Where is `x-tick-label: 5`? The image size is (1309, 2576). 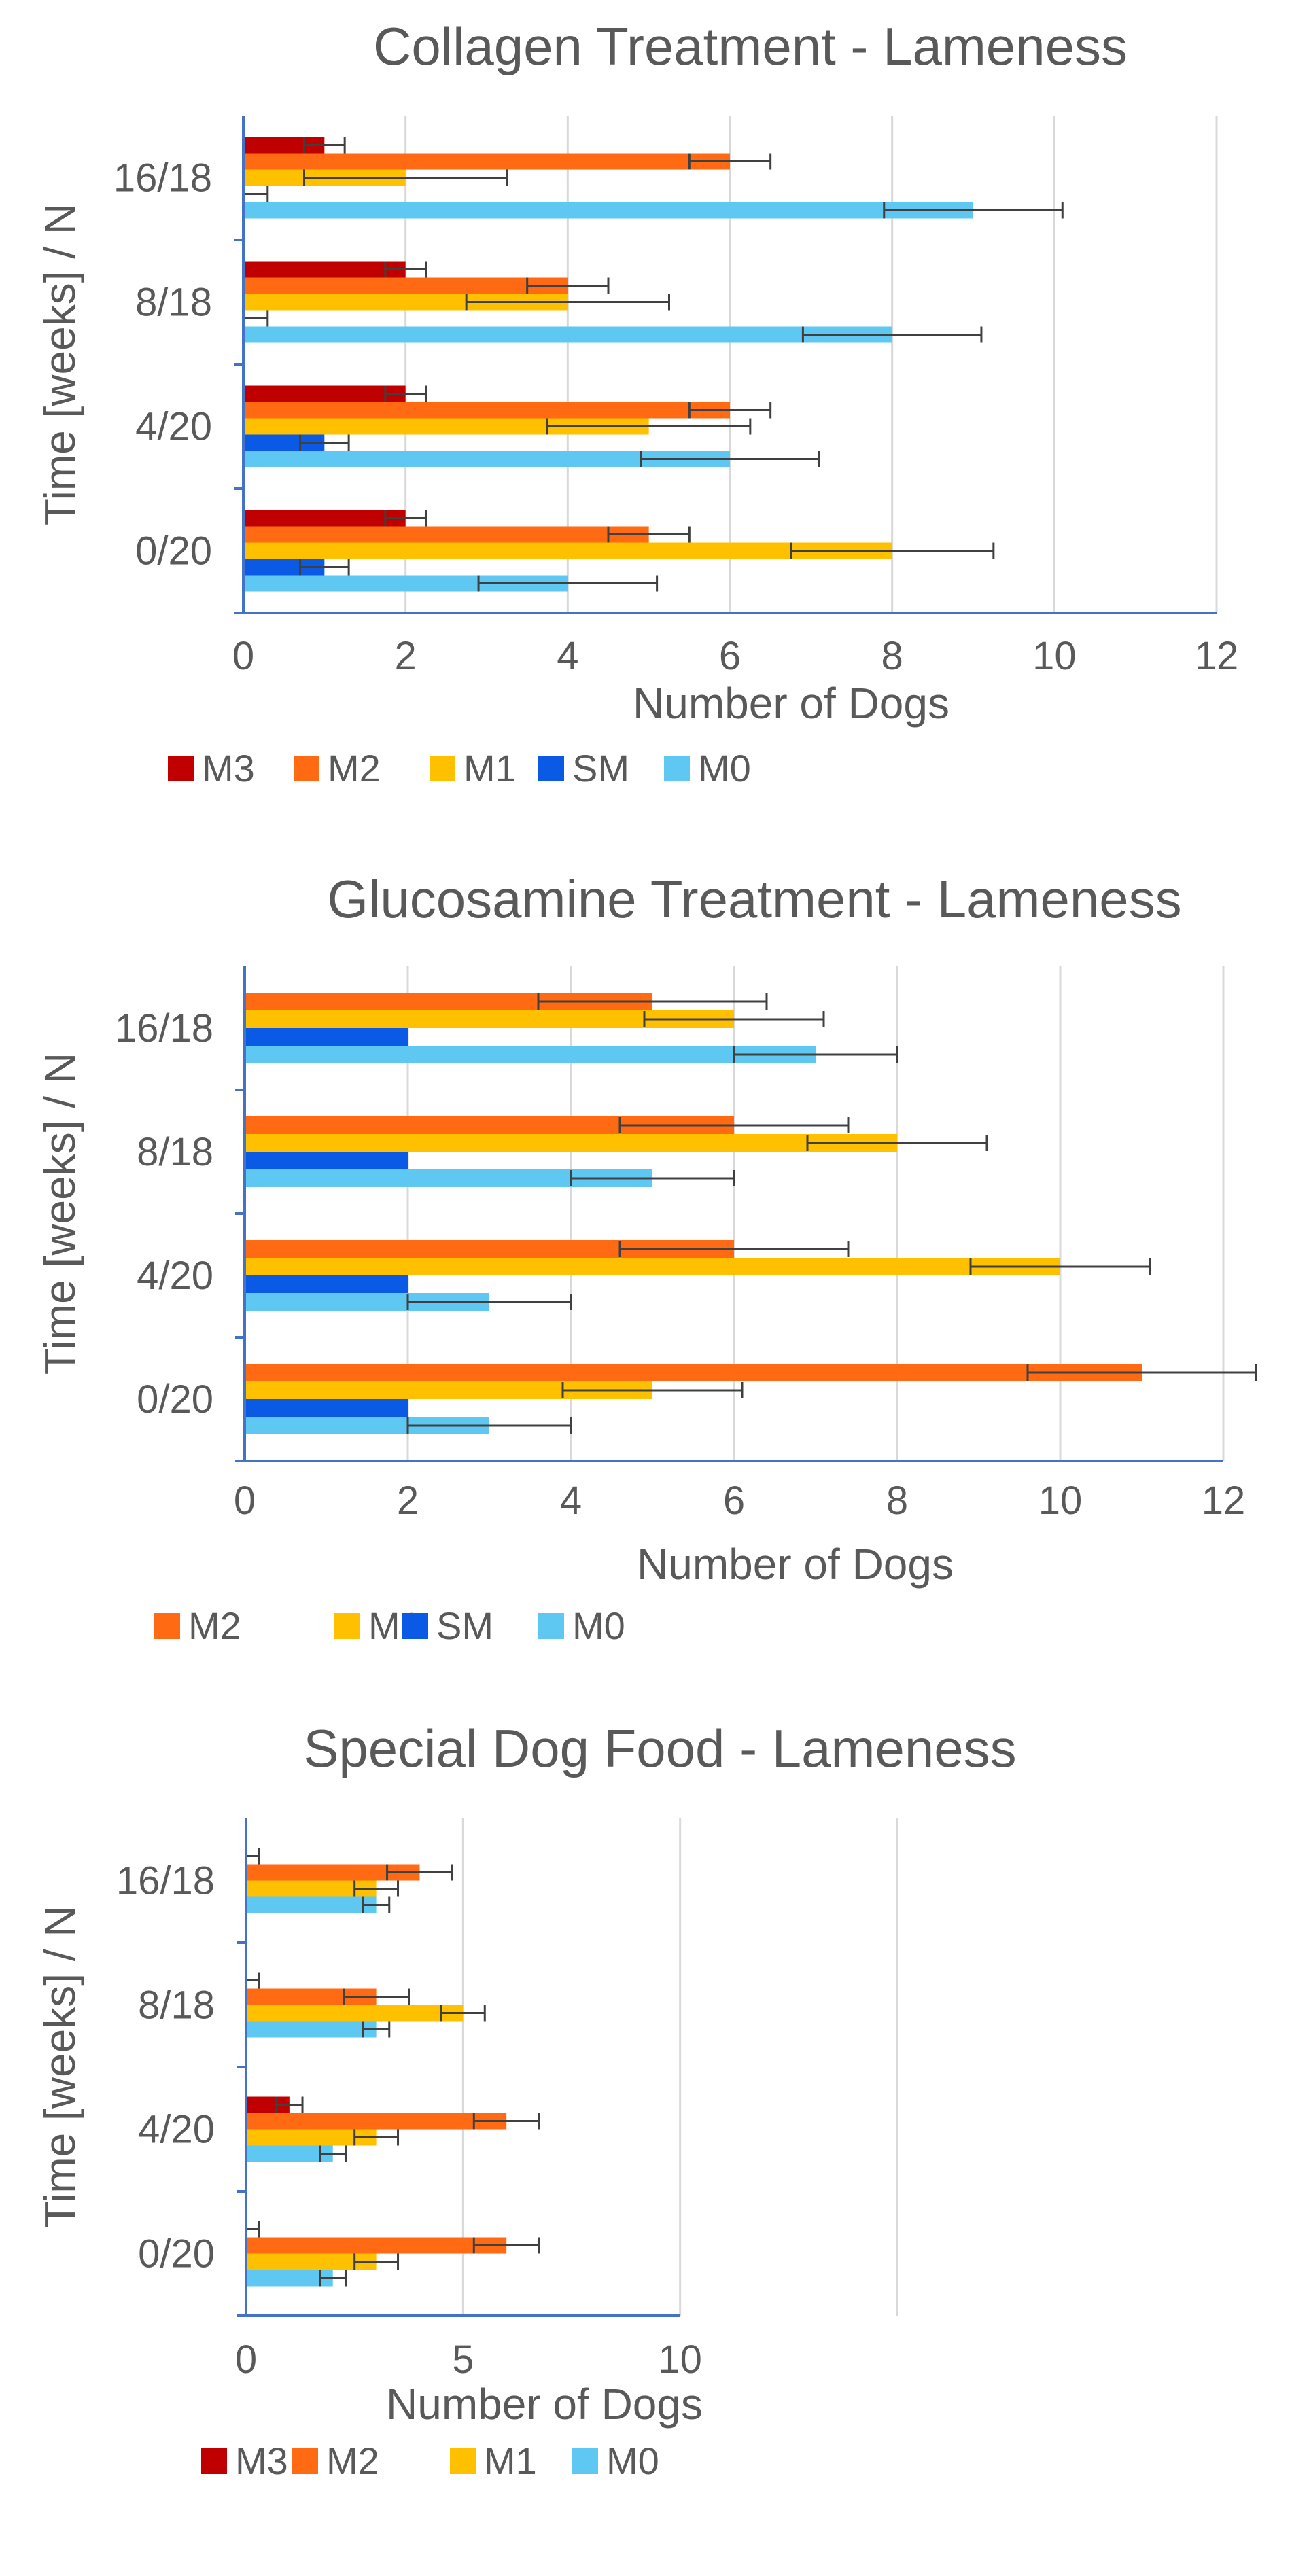
x-tick-label: 5 is located at coordinates (463, 2359).